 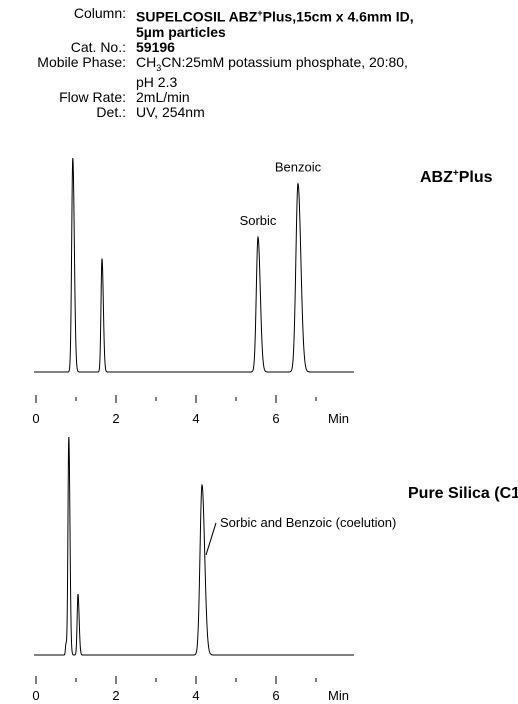 What do you see at coordinates (155, 46) in the screenshot?
I see `cat-value: 59196` at bounding box center [155, 46].